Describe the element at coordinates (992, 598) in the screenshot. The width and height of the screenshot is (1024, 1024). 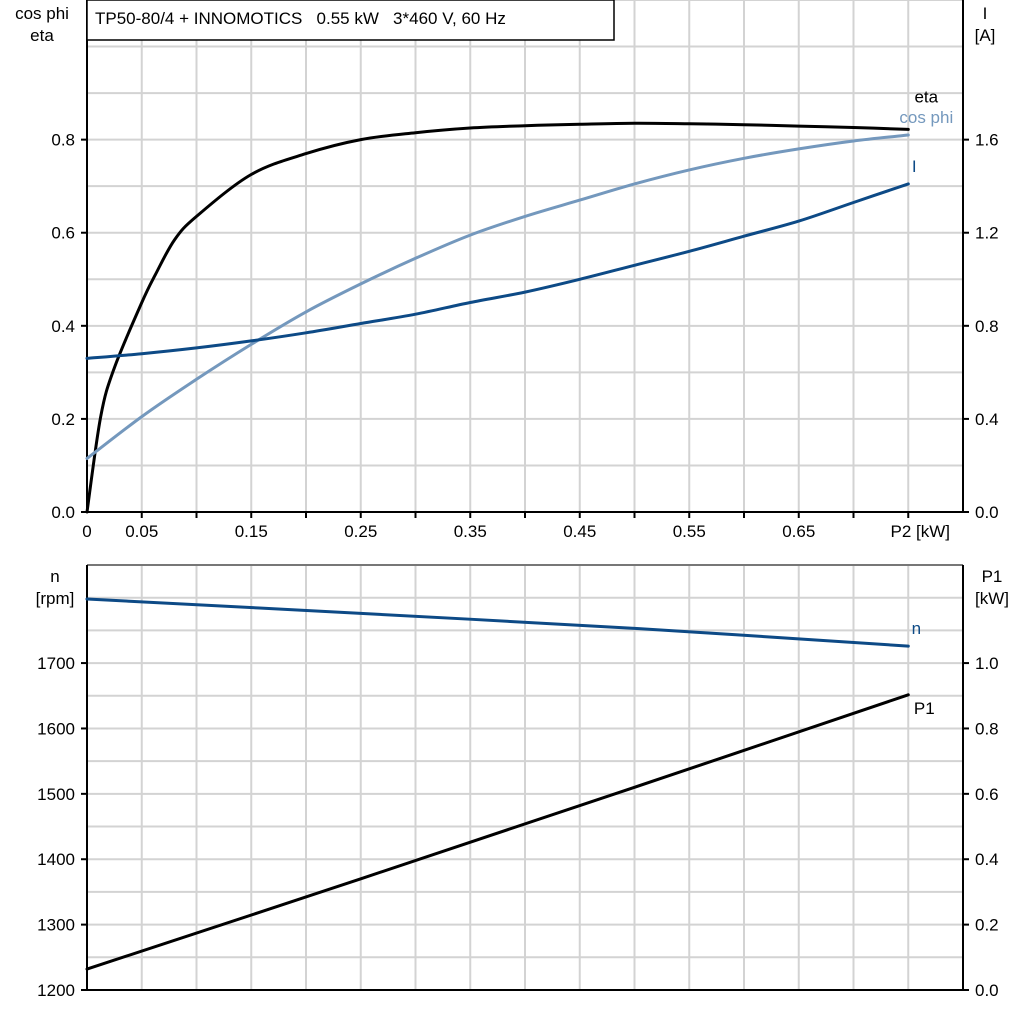
I see `y-right-axis-label: [kW]` at that location.